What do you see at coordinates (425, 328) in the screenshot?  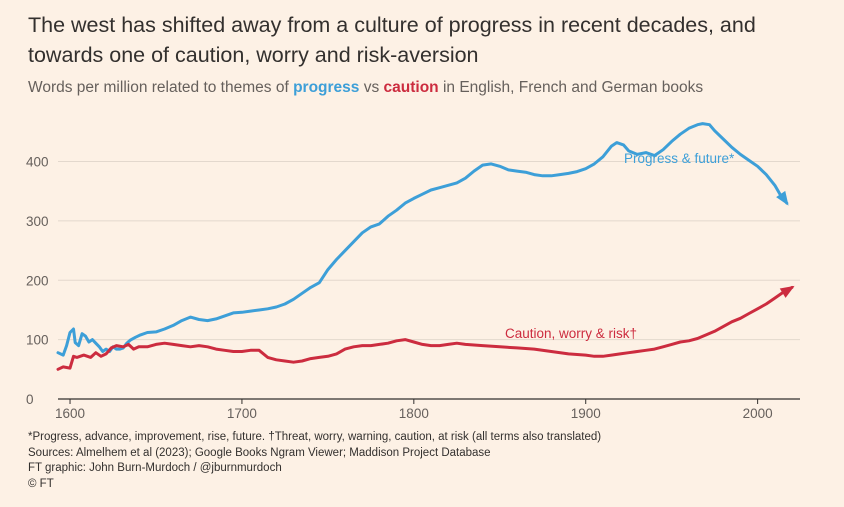 I see `caution-line` at bounding box center [425, 328].